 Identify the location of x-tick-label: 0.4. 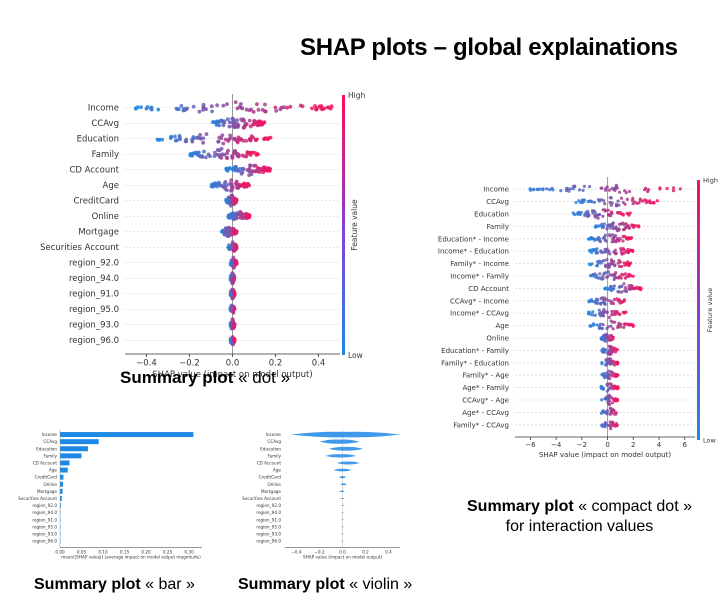
(319, 364).